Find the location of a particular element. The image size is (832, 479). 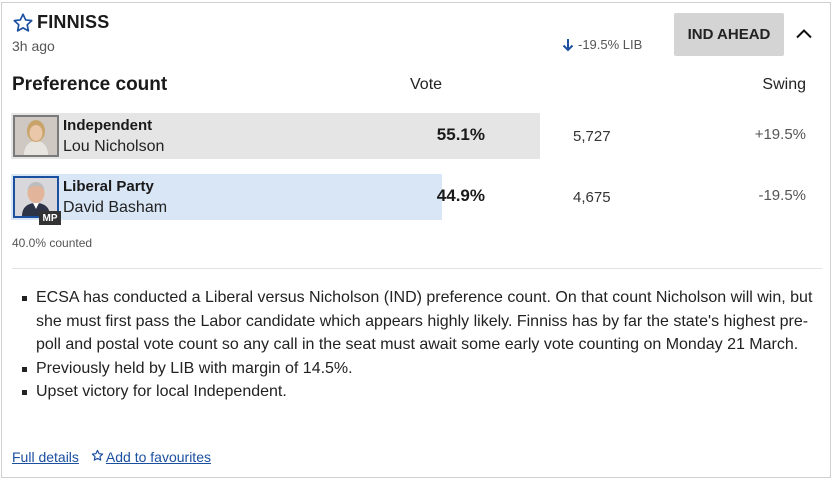

avatar is located at coordinates (36, 136).